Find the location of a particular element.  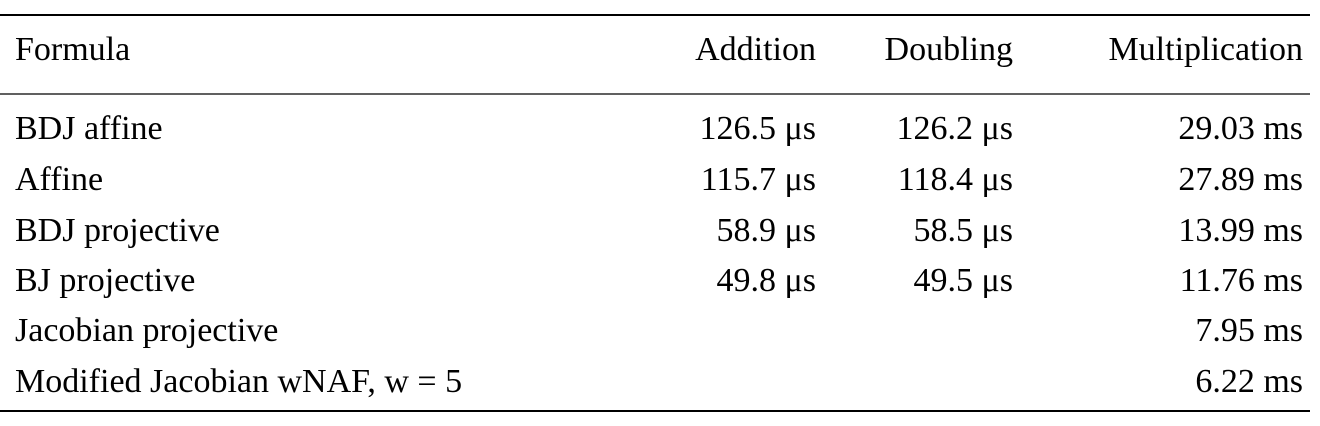

header-cell: Formula is located at coordinates (72, 49).